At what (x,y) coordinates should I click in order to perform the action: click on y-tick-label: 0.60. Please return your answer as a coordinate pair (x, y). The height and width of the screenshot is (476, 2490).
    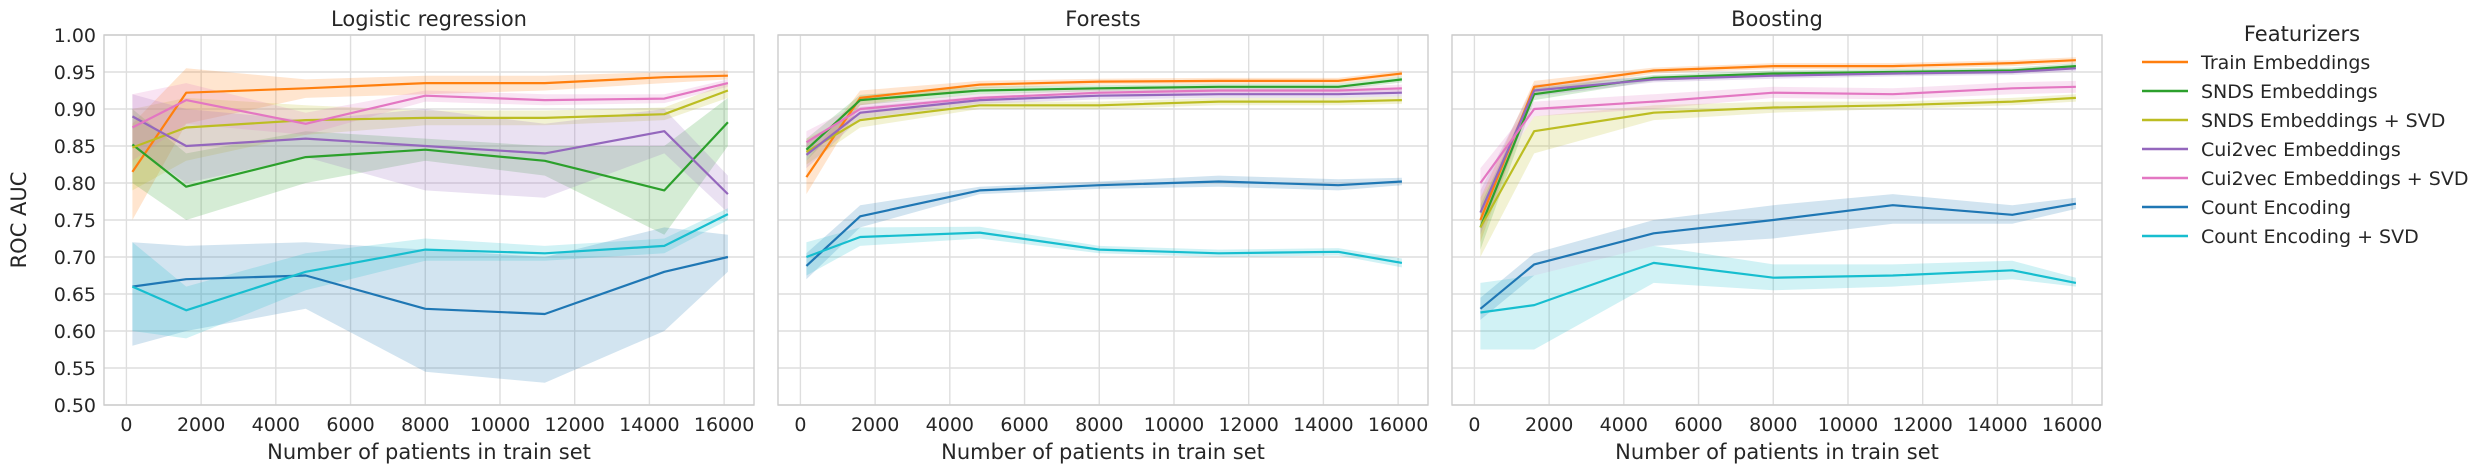
    Looking at the image, I should click on (75, 332).